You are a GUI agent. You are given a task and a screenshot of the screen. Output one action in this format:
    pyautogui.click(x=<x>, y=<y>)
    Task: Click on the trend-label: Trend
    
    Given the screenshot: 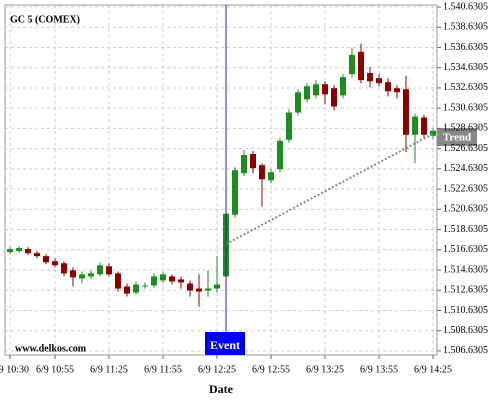 What is the action you would take?
    pyautogui.click(x=457, y=138)
    